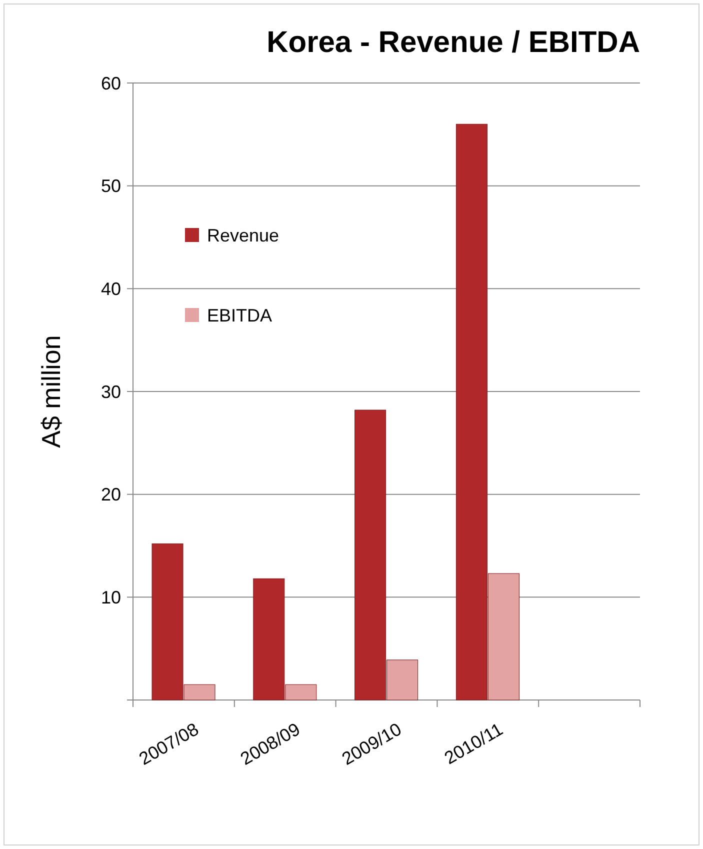  Describe the element at coordinates (243, 235) in the screenshot. I see `legend-label: Revenue` at that location.